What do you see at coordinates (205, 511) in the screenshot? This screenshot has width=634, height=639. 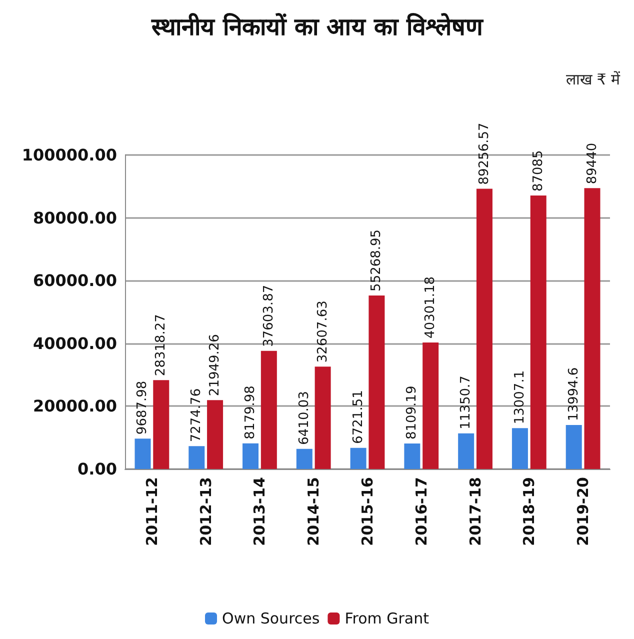 I see `x-tick-label: 2012-13` at bounding box center [205, 511].